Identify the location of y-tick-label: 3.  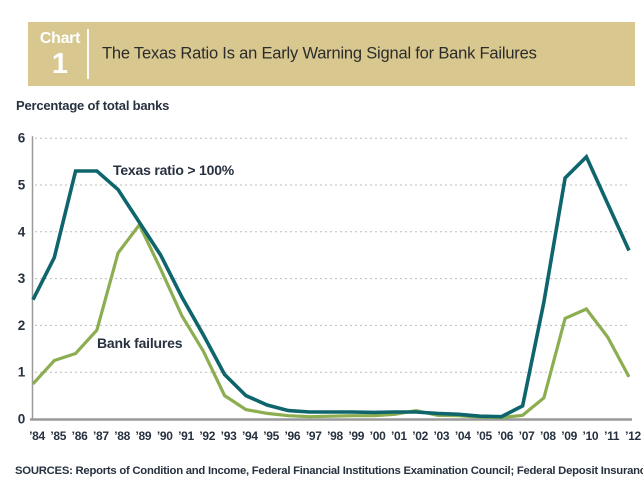
(22, 278).